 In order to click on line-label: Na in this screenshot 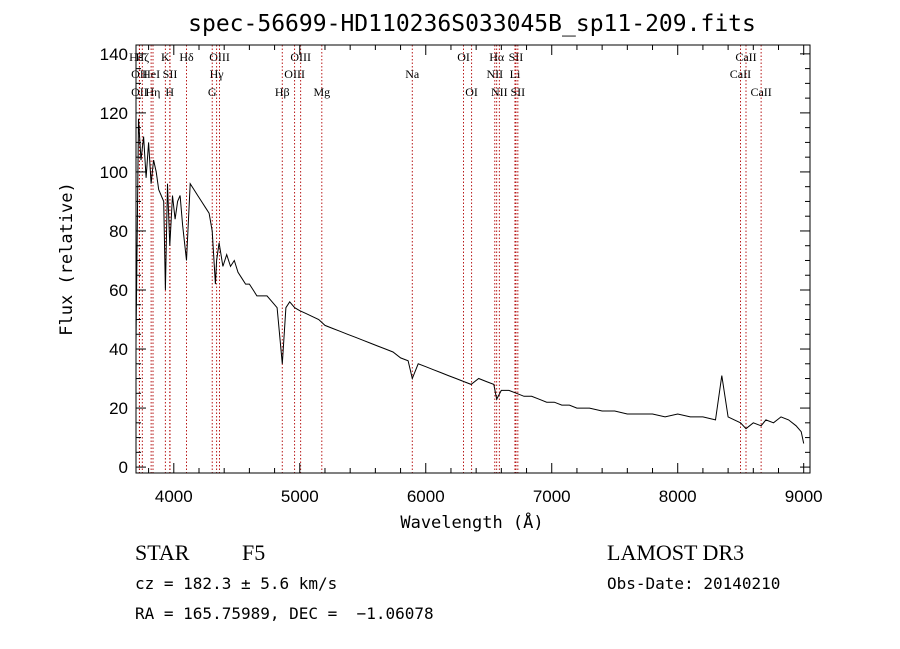, I will do `click(412, 74)`.